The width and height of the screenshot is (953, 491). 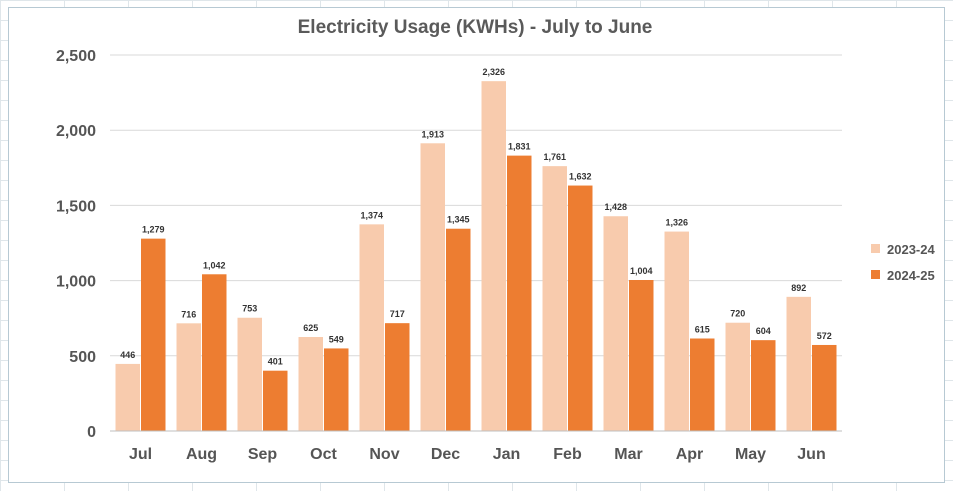 I want to click on legend-label: 2023-24, so click(x=911, y=249).